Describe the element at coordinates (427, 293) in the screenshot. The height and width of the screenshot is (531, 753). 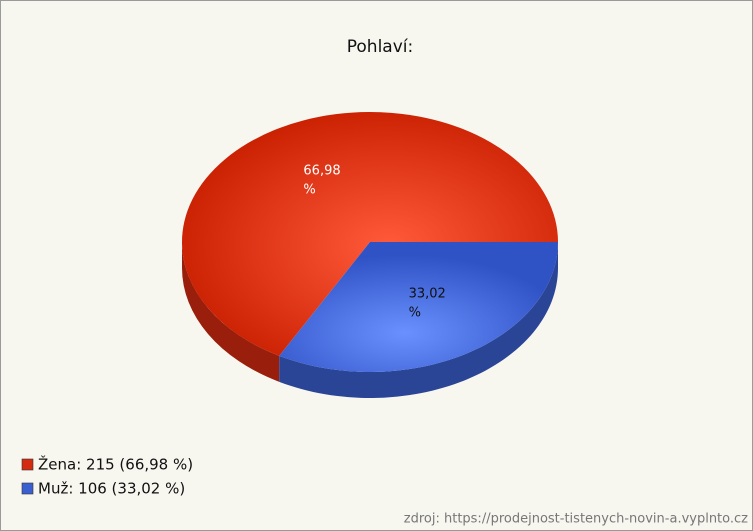
I see `data-label-line: 33,02` at that location.